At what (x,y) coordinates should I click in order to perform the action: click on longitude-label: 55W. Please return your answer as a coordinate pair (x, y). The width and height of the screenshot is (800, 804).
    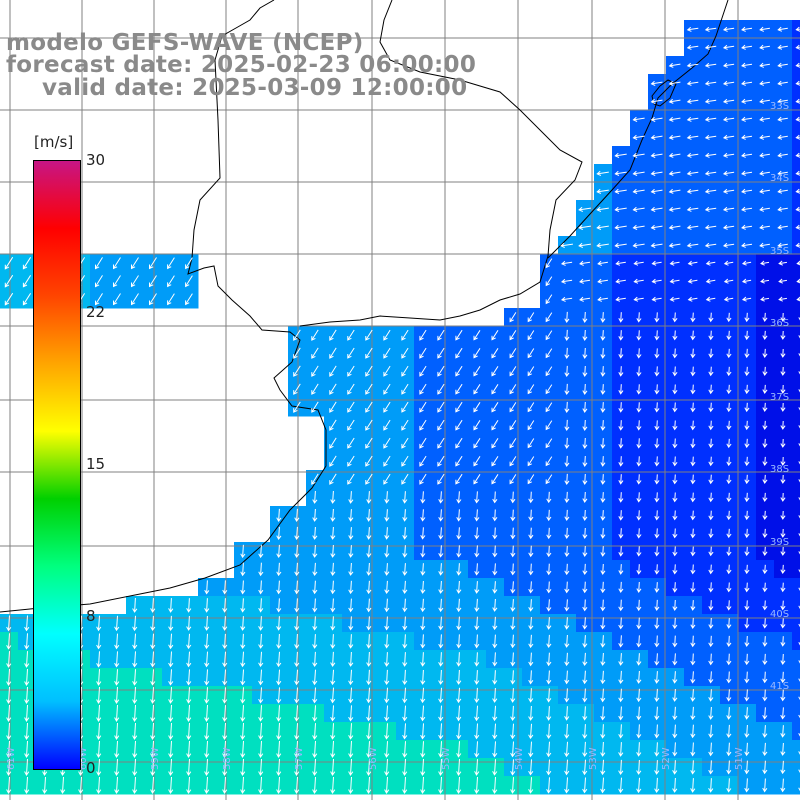
    Looking at the image, I should click on (446, 758).